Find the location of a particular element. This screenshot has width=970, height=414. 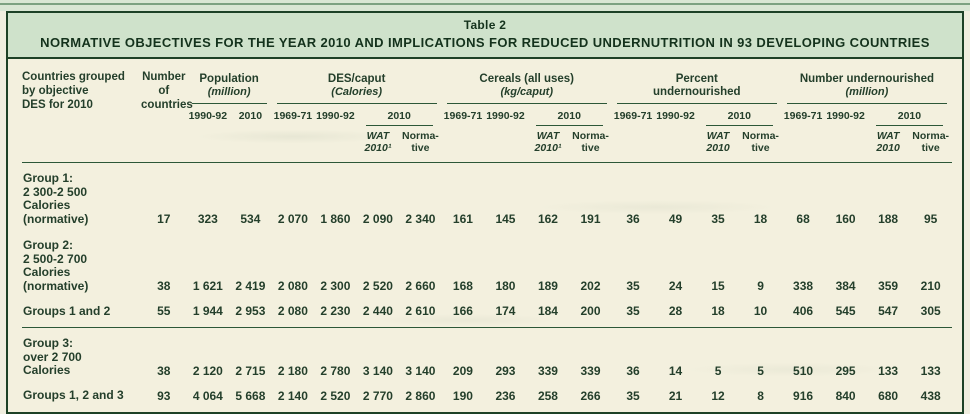

value-cell: 12 is located at coordinates (718, 395).